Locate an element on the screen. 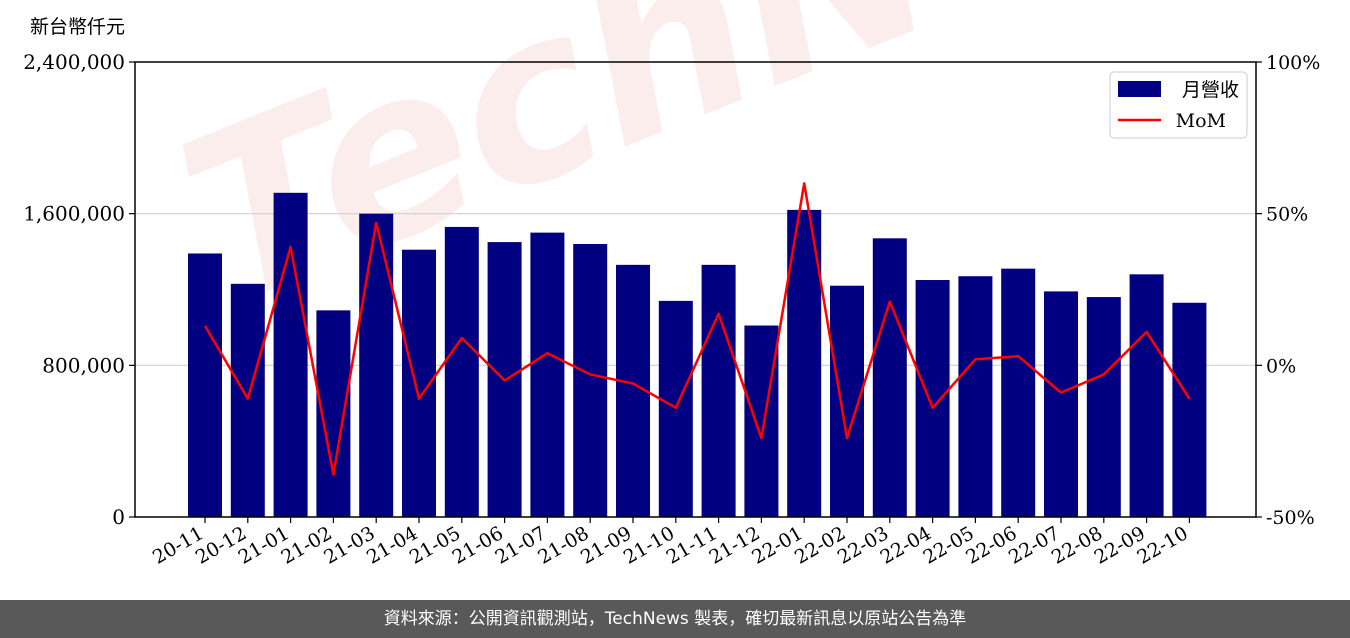 This screenshot has width=1350, height=638. left-tick-label: 800,000 is located at coordinates (83, 365).